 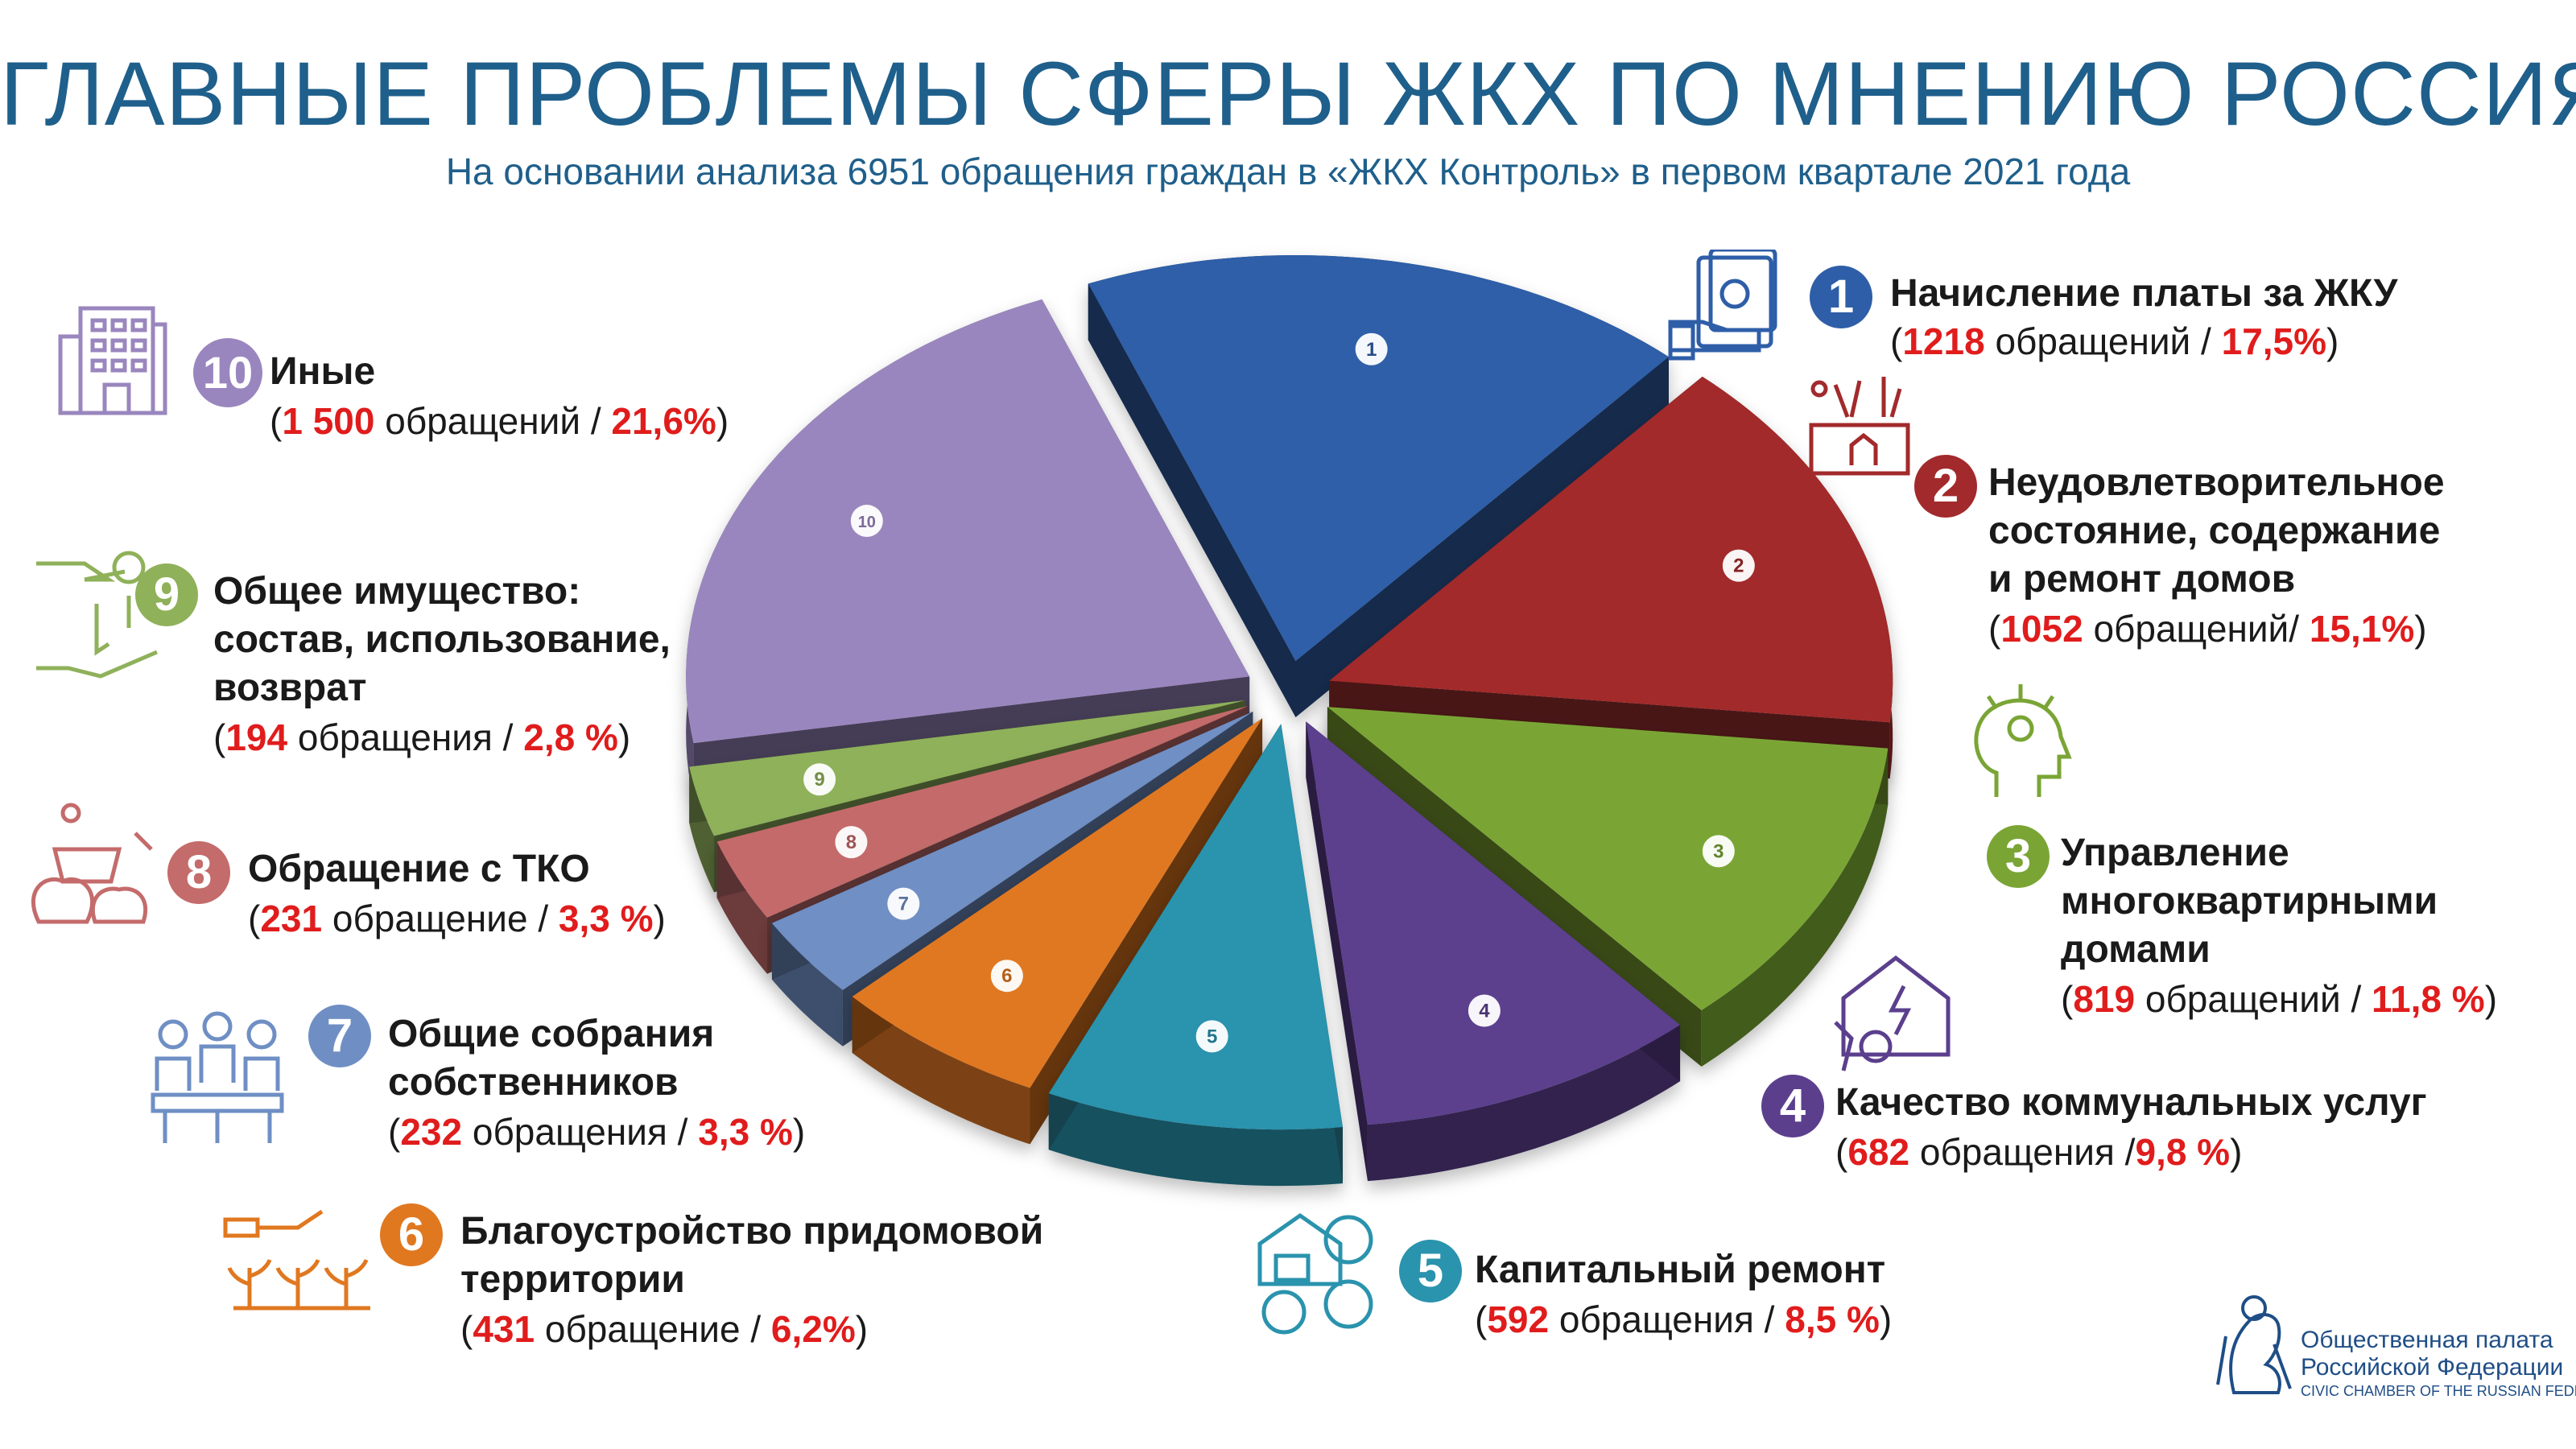 What do you see at coordinates (1484, 1011) in the screenshot?
I see `slice-number-label-4: 4` at bounding box center [1484, 1011].